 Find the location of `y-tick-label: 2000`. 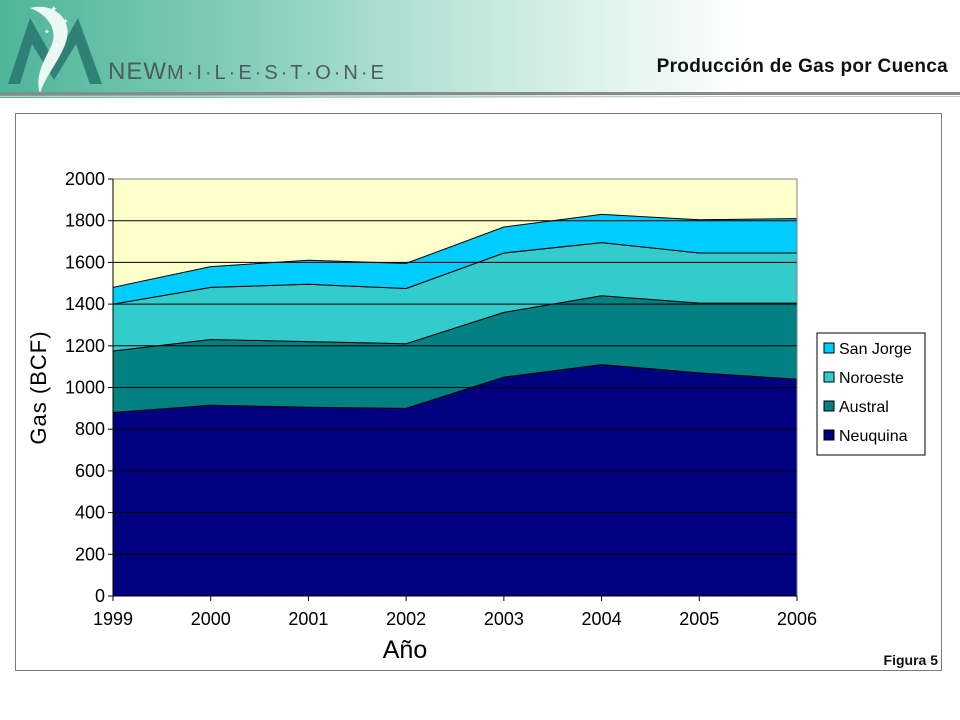

y-tick-label: 2000 is located at coordinates (85, 179).